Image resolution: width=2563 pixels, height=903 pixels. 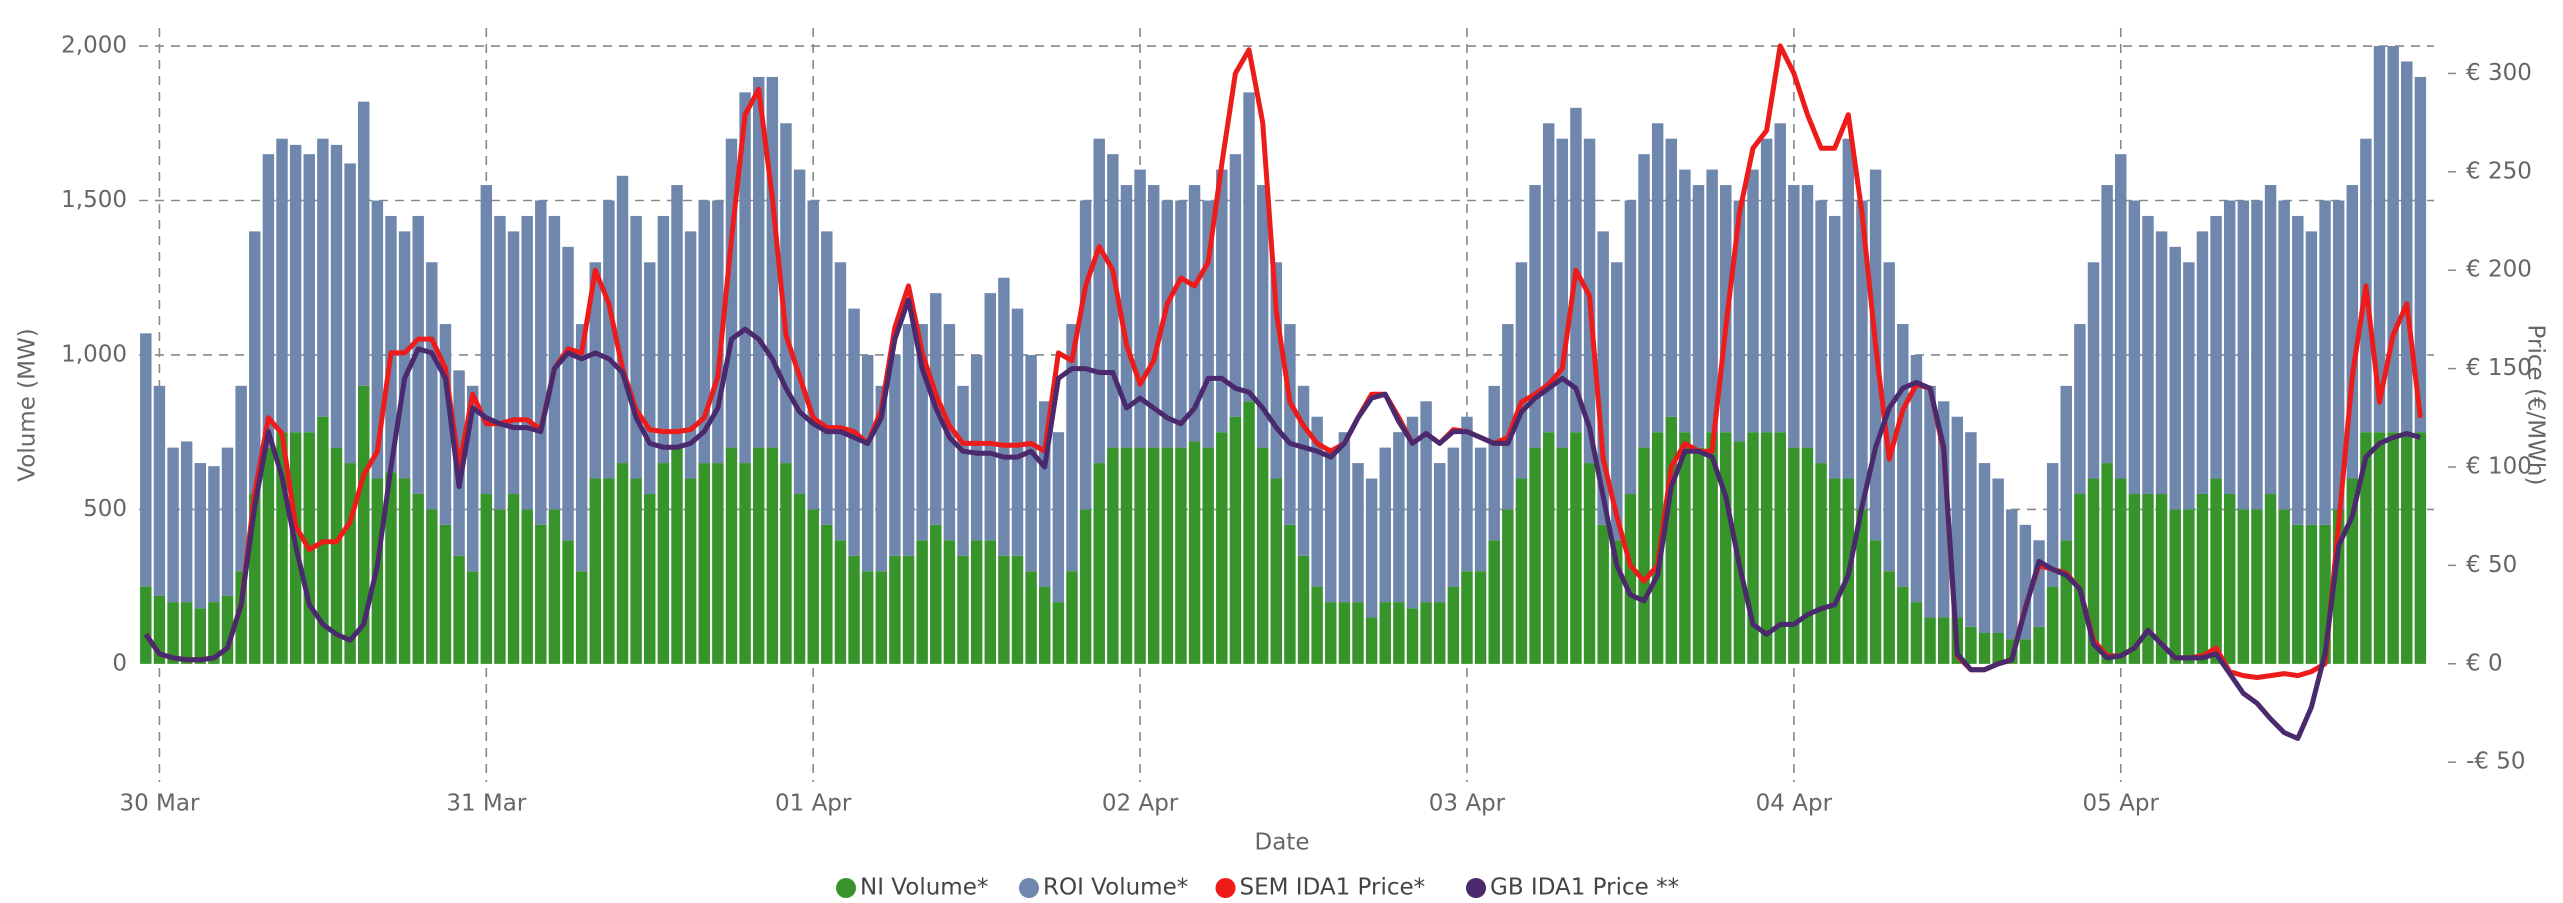 What do you see at coordinates (2499, 368) in the screenshot?
I see `y2-tick-label: € 150` at bounding box center [2499, 368].